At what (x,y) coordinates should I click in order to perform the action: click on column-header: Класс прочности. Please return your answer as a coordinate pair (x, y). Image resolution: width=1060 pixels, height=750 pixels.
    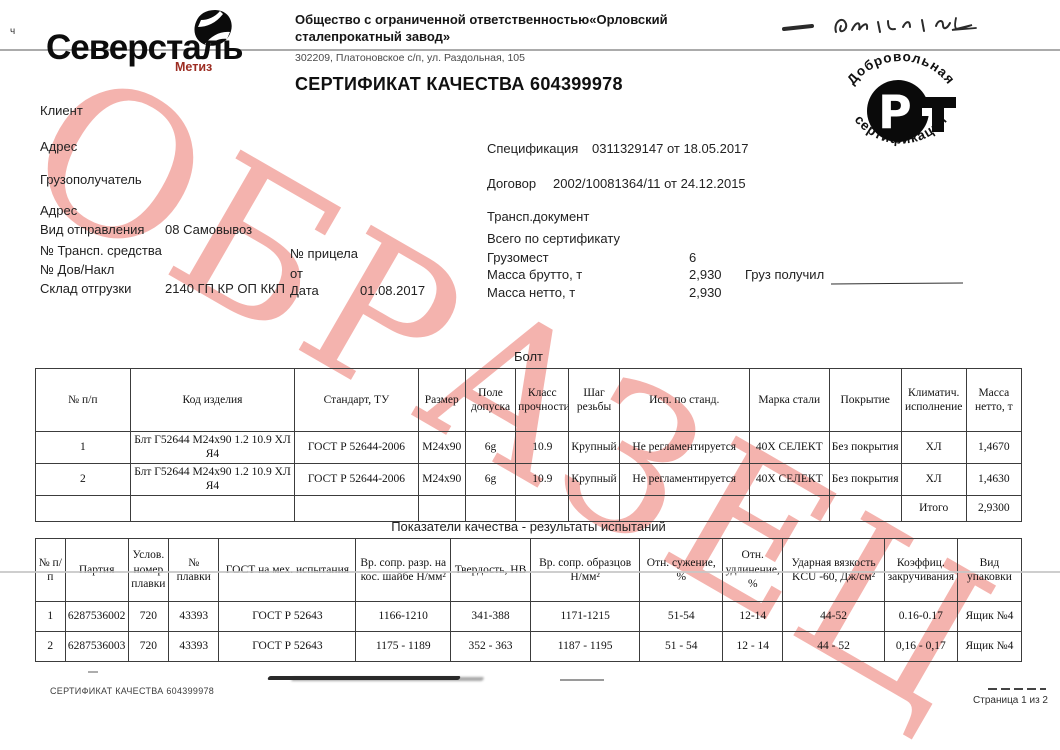
    Looking at the image, I should click on (542, 400).